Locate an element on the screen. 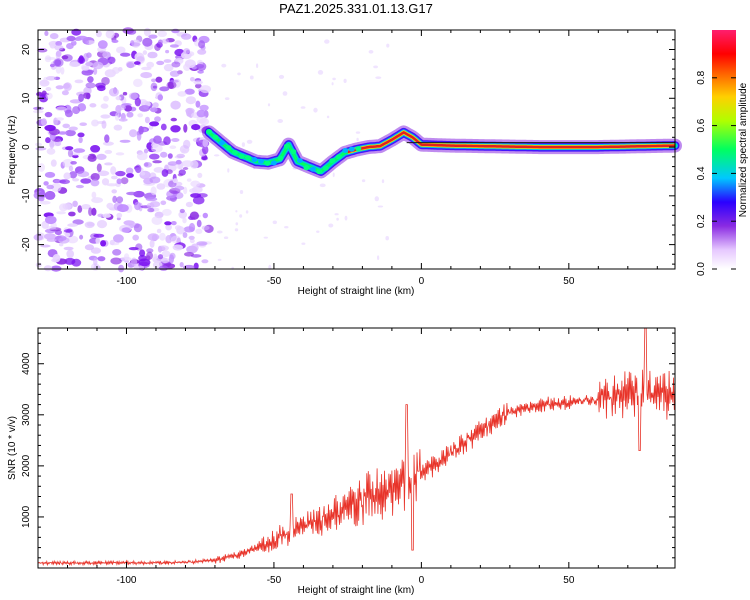 The width and height of the screenshot is (750, 600). y-tick-label: -10 is located at coordinates (26, 195).